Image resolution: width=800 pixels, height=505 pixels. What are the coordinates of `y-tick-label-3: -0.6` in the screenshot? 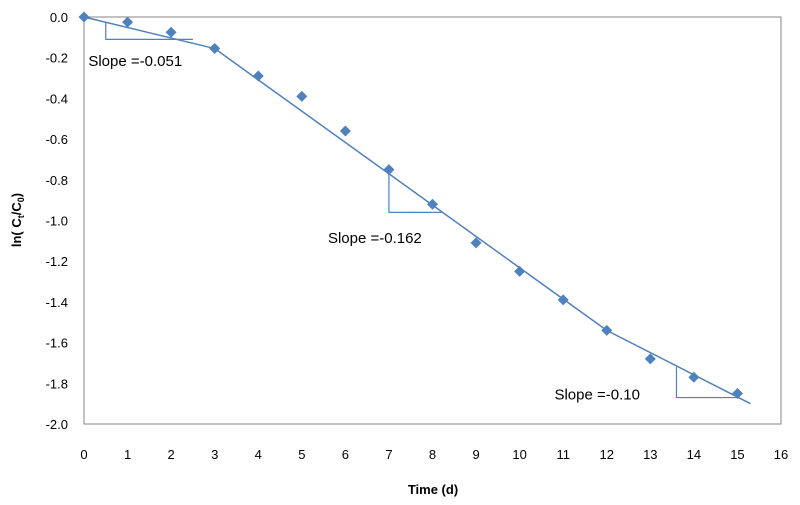 It's located at (57, 139).